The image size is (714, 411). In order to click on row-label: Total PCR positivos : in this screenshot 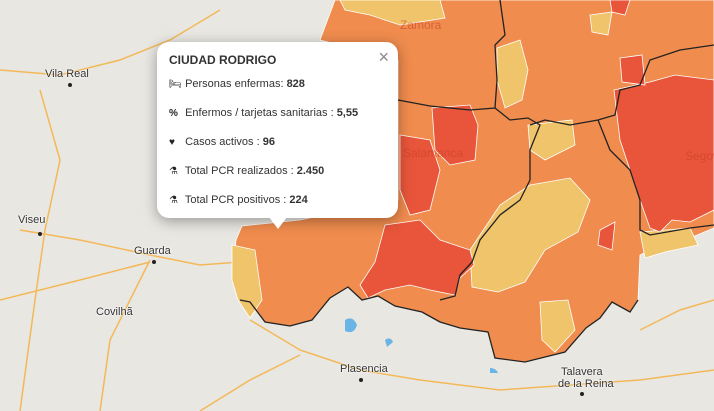, I will do `click(237, 200)`.